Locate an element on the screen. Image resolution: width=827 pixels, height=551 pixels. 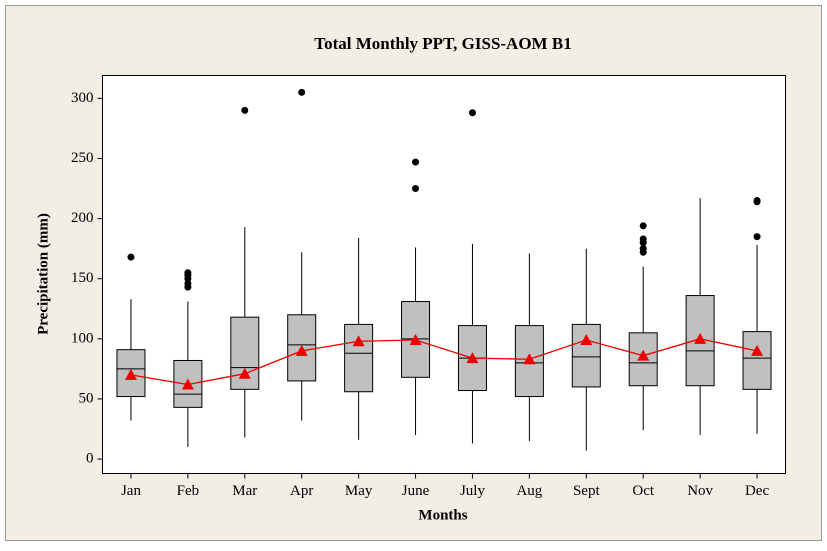
chart-title: Total Monthly PPT, GISS-AOM B1 is located at coordinates (442, 43).